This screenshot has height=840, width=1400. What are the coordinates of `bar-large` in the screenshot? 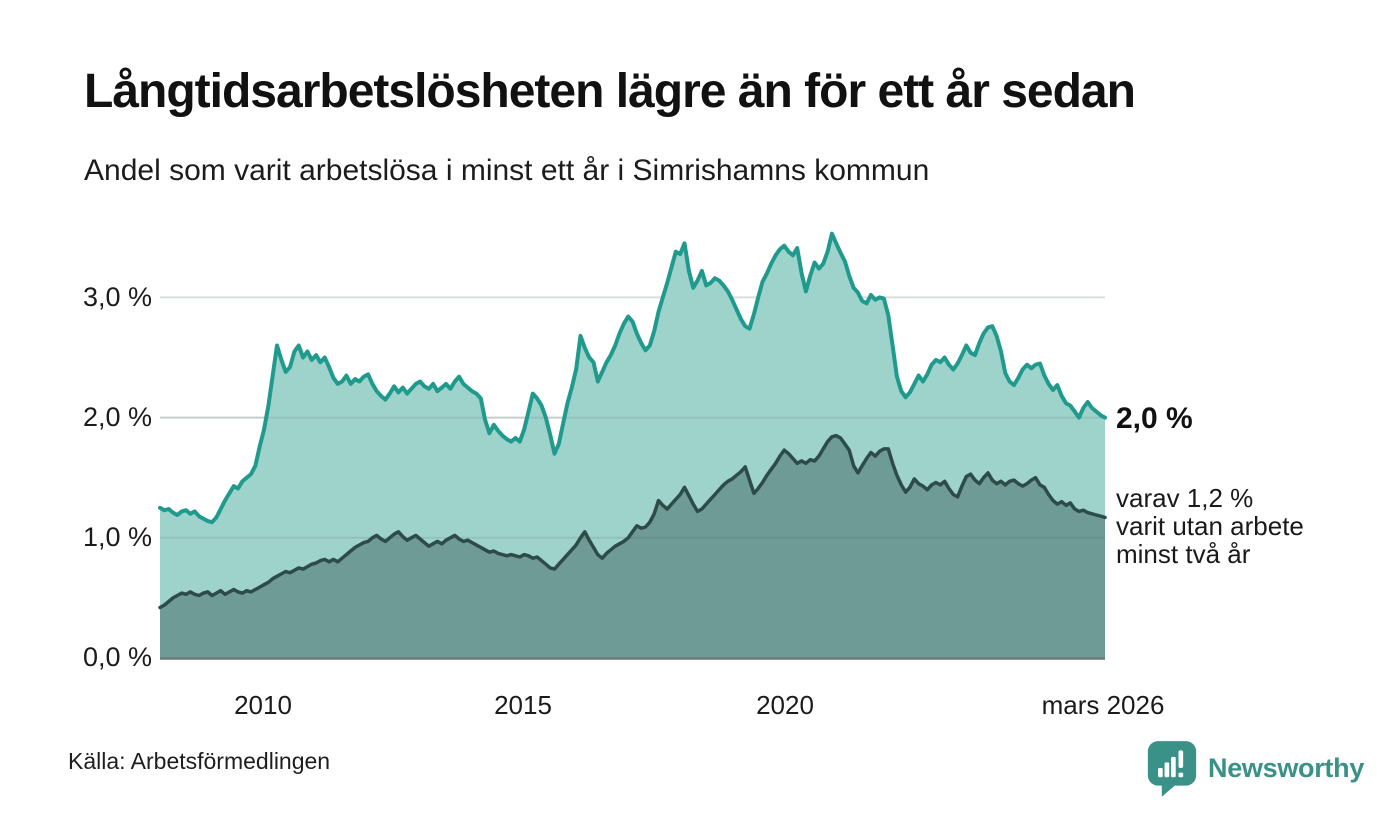 It's located at (1173, 767).